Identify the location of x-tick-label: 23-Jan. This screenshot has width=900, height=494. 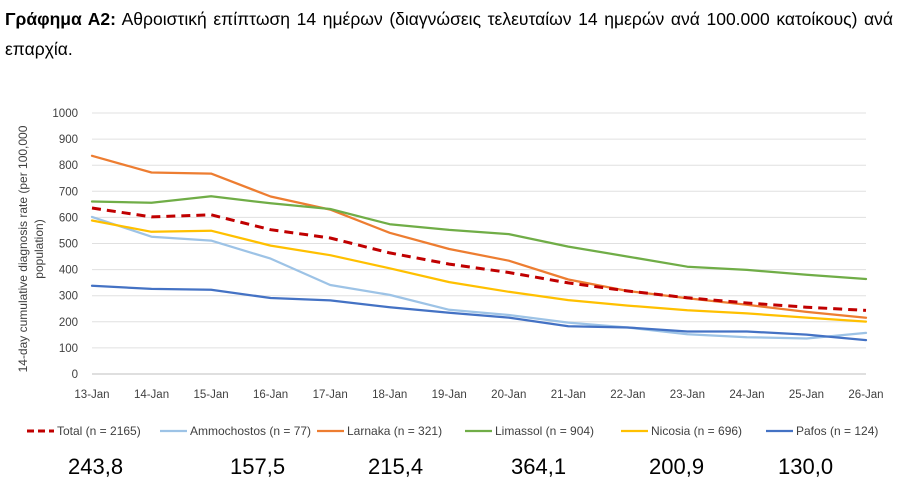
(687, 395).